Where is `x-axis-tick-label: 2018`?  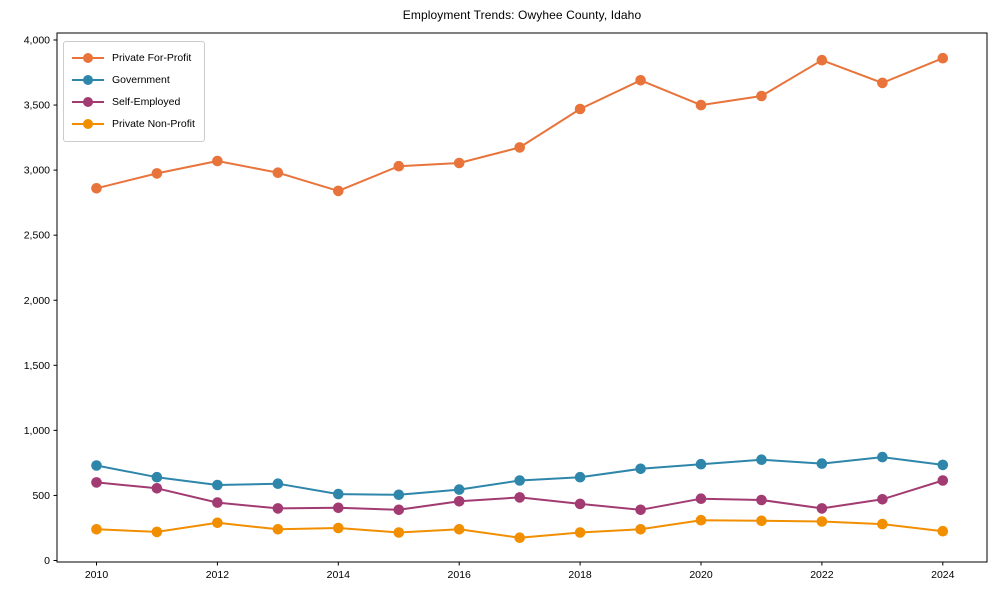 x-axis-tick-label: 2018 is located at coordinates (580, 575).